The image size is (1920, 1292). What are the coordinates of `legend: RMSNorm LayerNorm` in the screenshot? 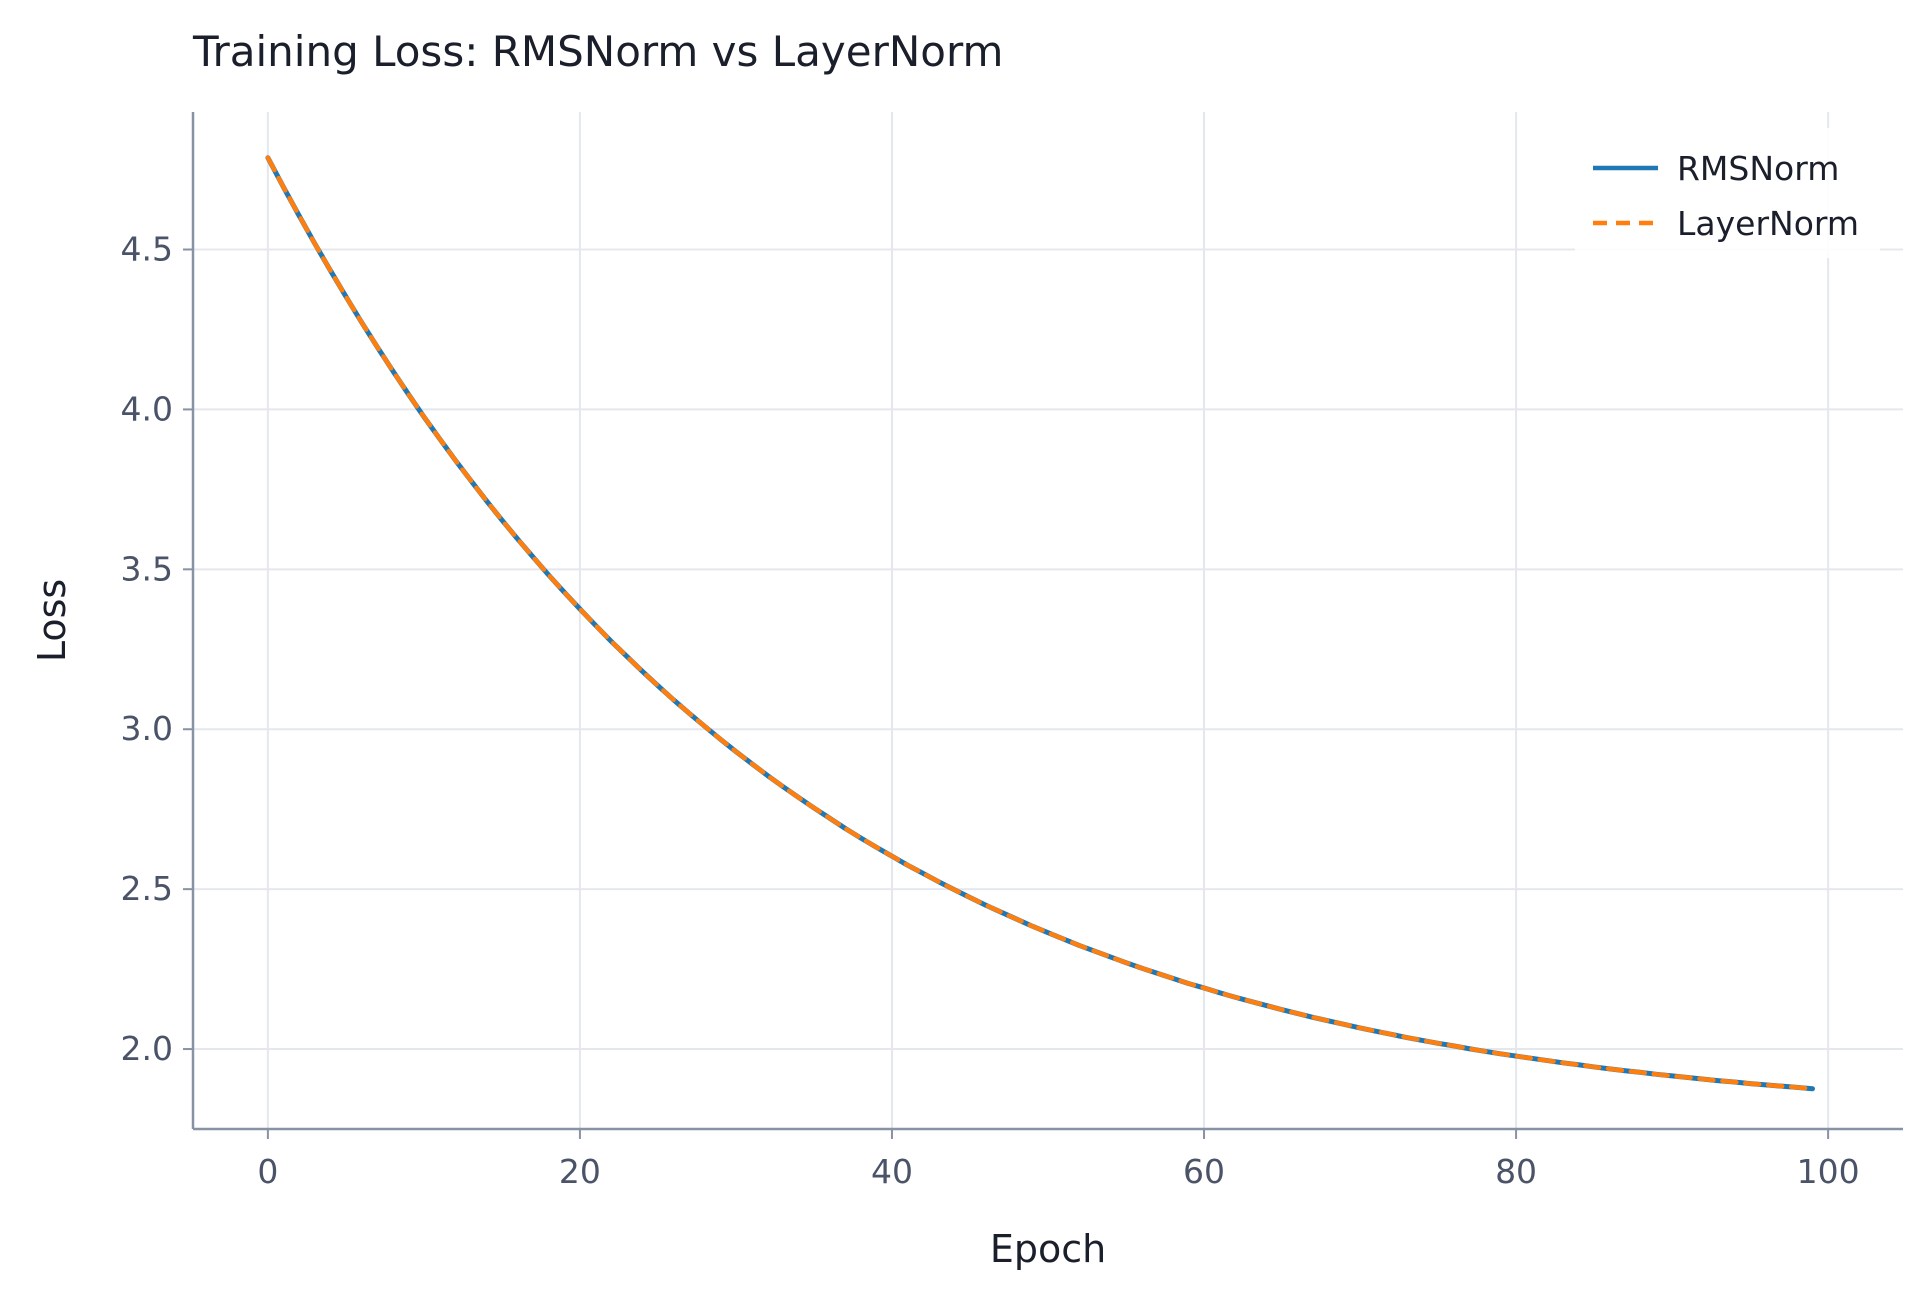 It's located at (1727, 193).